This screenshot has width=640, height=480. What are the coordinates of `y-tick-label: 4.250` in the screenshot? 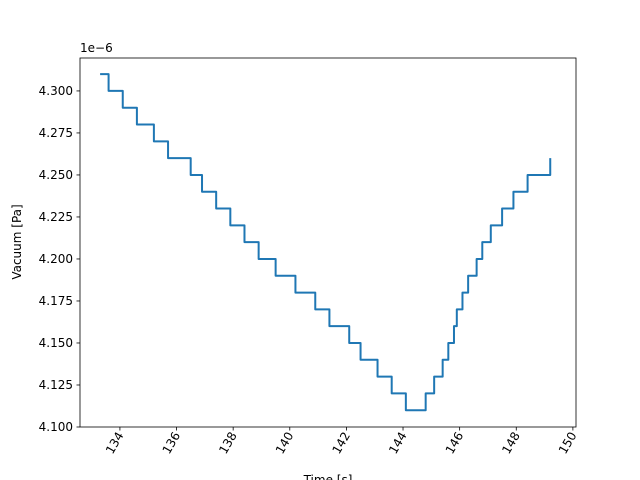 It's located at (56, 175).